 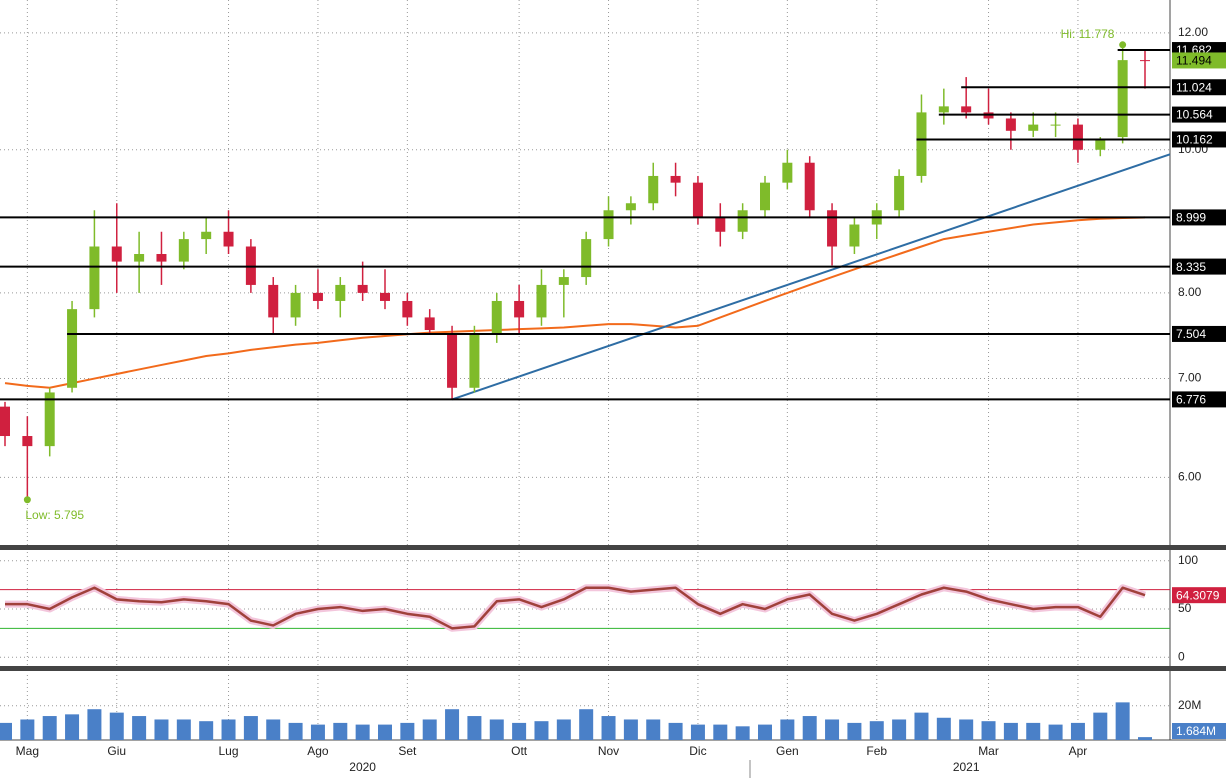 I want to click on level-label: 10.162, so click(x=1194, y=140).